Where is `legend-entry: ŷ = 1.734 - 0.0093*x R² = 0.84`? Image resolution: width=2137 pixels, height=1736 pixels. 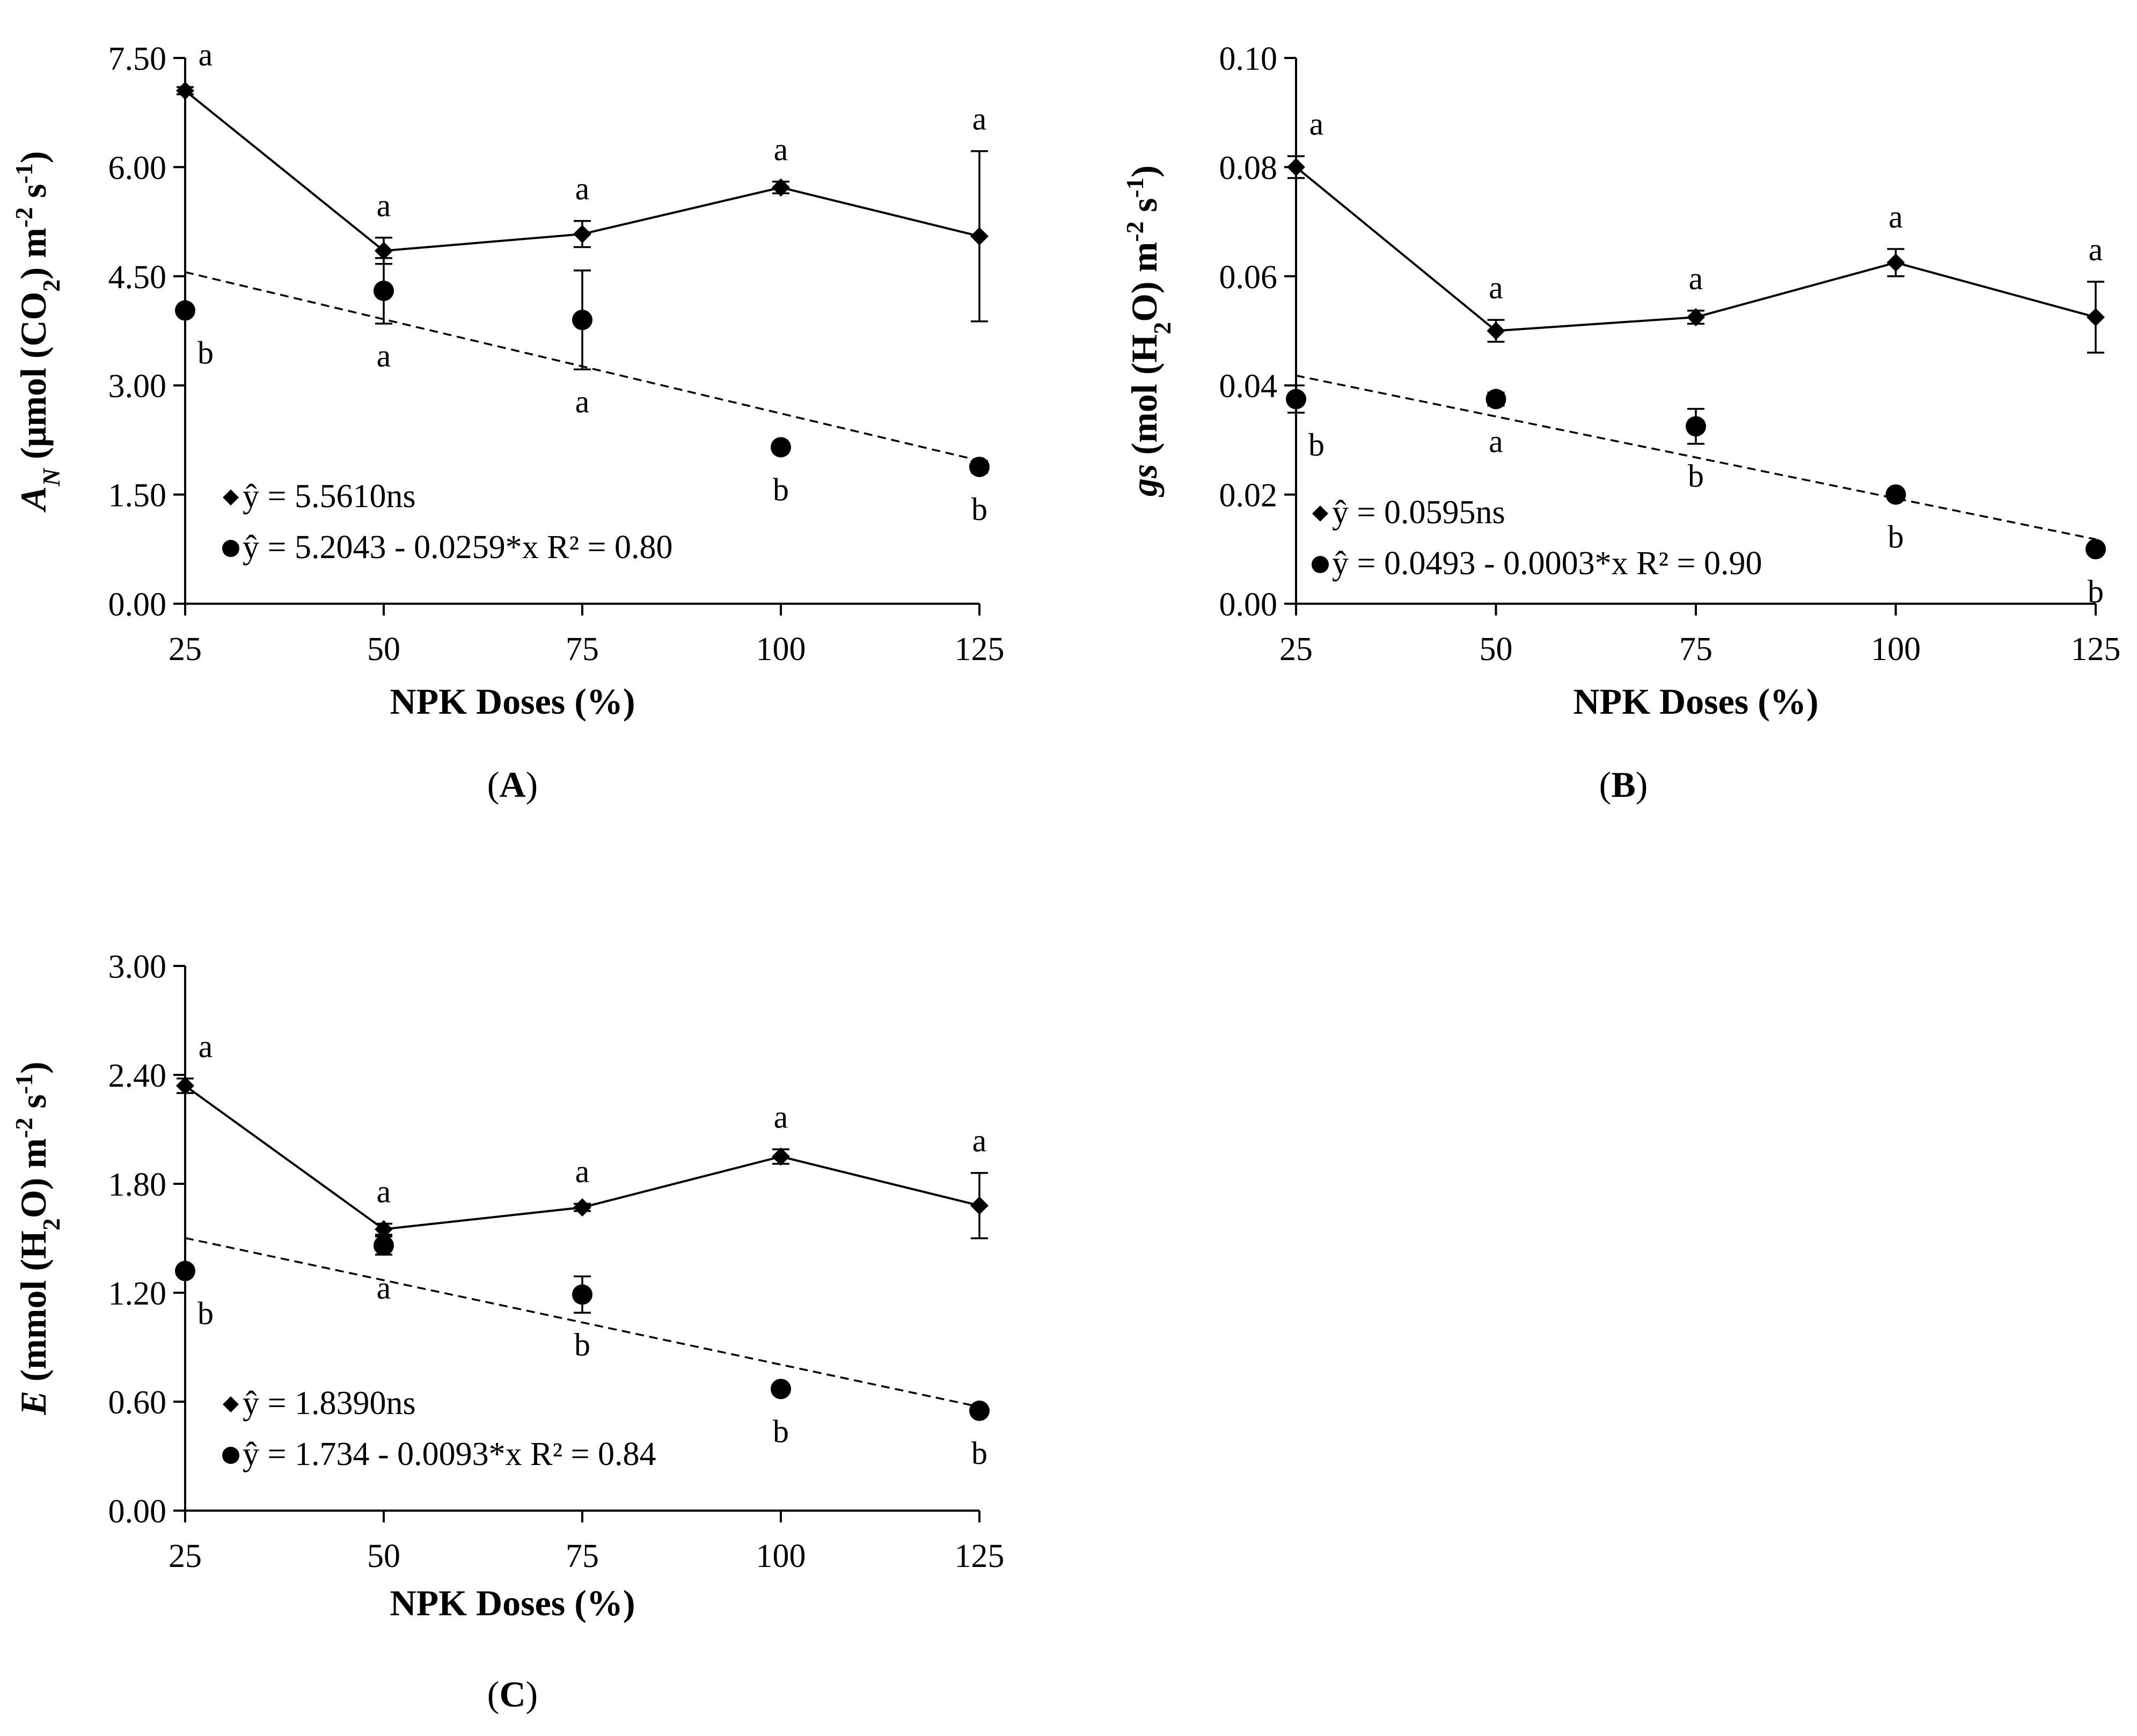 legend-entry: ŷ = 1.734 - 0.0093*x R² = 0.84 is located at coordinates (449, 1454).